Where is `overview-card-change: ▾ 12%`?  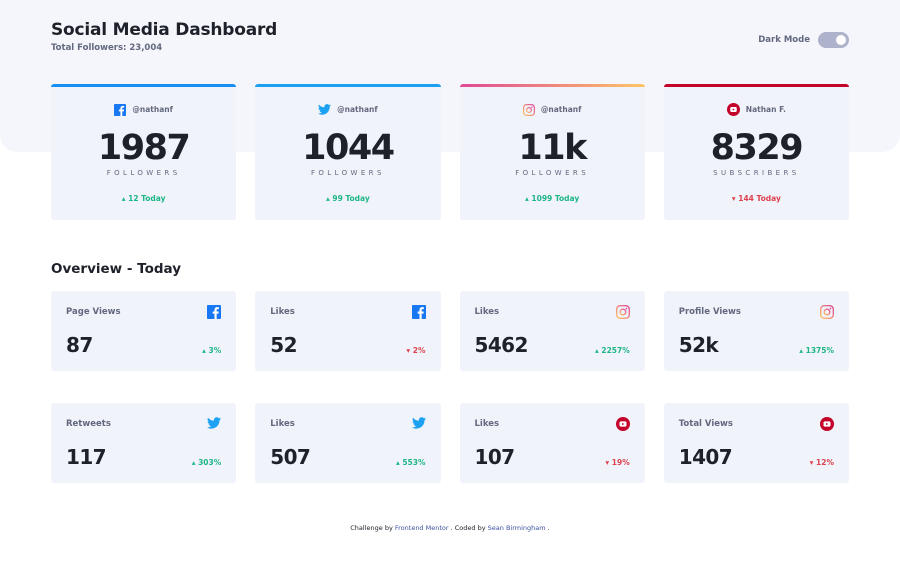 overview-card-change: ▾ 12% is located at coordinates (822, 462).